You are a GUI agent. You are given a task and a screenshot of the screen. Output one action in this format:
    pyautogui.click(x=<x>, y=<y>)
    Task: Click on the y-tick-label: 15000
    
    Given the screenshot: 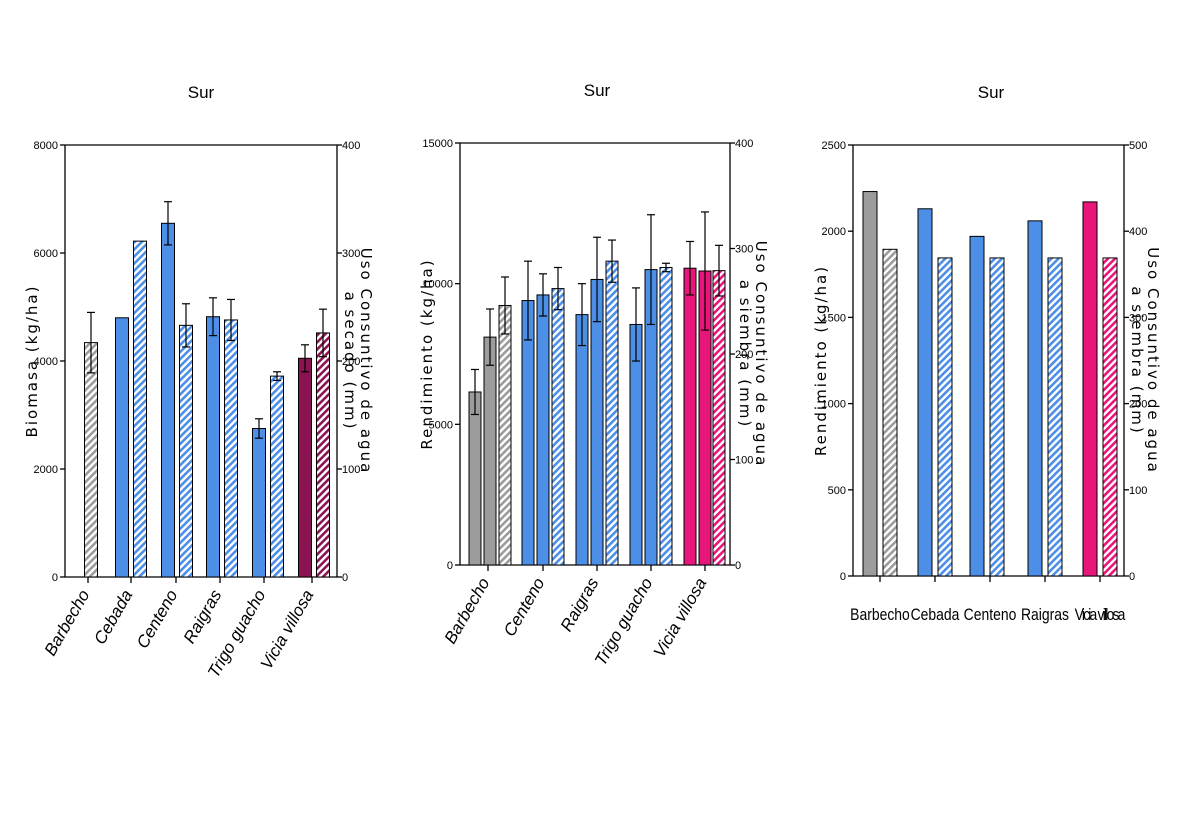 What is the action you would take?
    pyautogui.click(x=437, y=144)
    